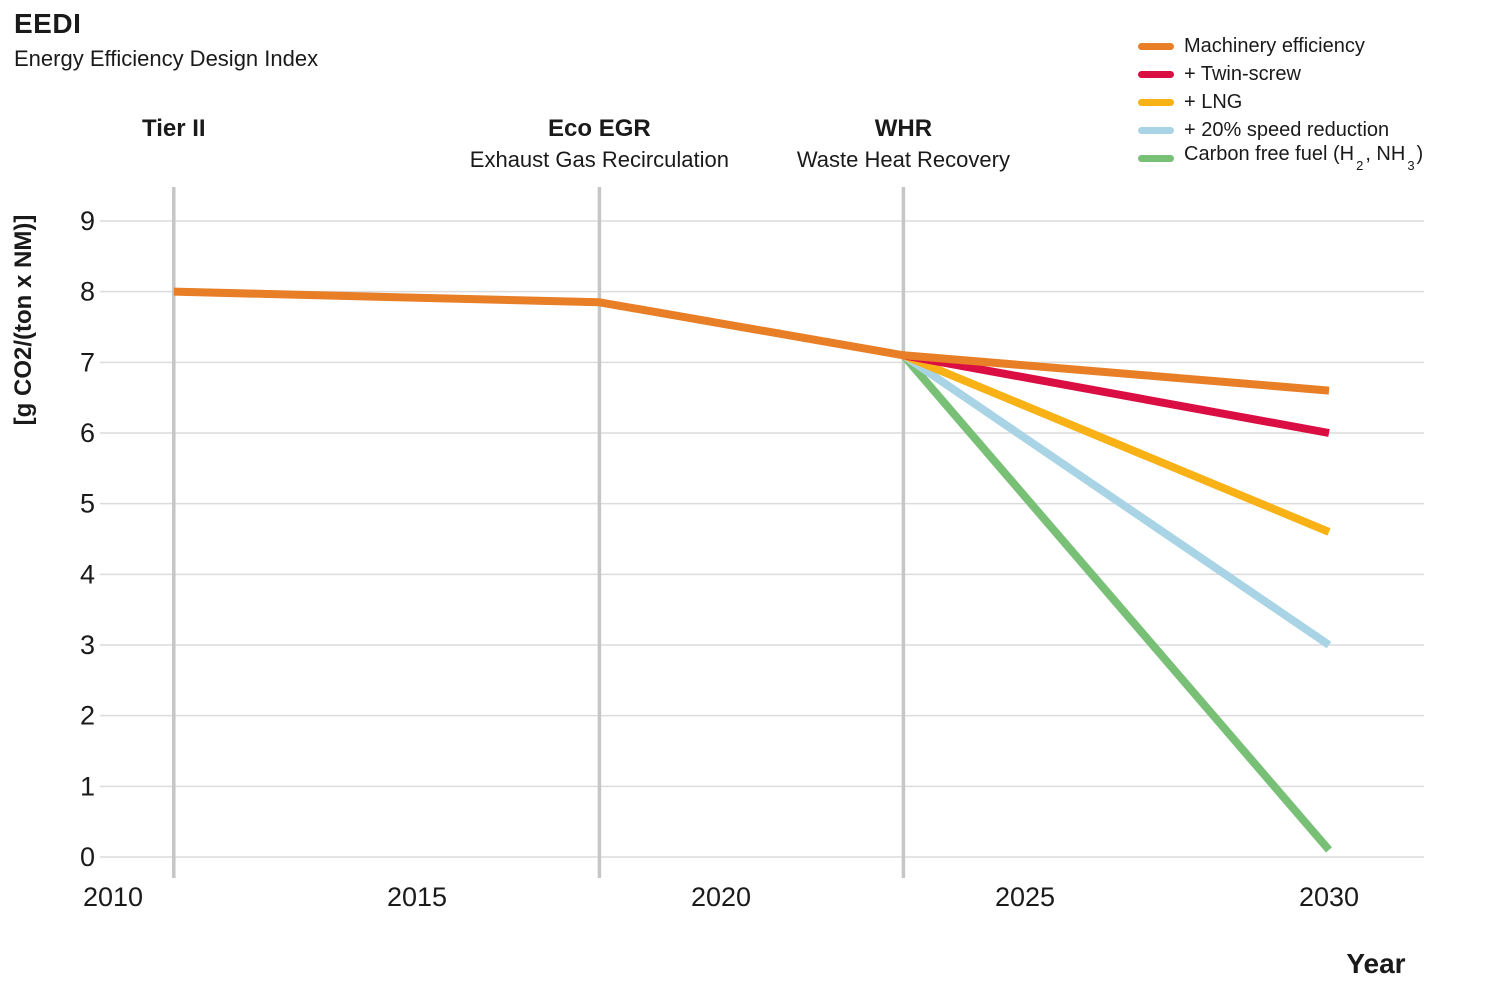  I want to click on y-tick-label-6: 6, so click(87, 433).